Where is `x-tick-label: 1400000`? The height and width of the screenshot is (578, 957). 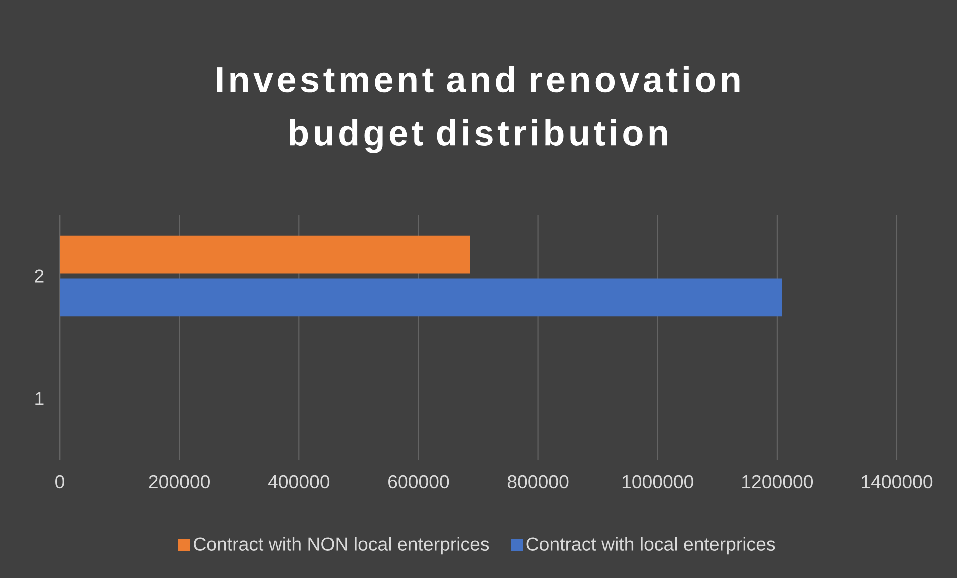
x-tick-label: 1400000 is located at coordinates (897, 482).